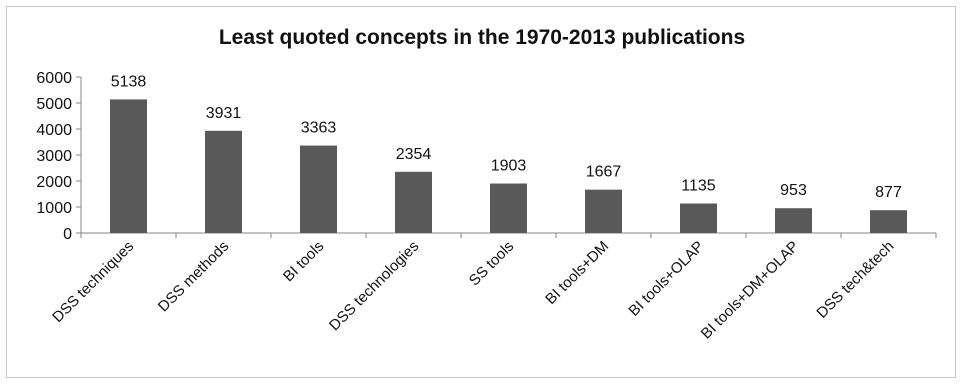 The image size is (964, 386). I want to click on data-label: 953, so click(793, 190).